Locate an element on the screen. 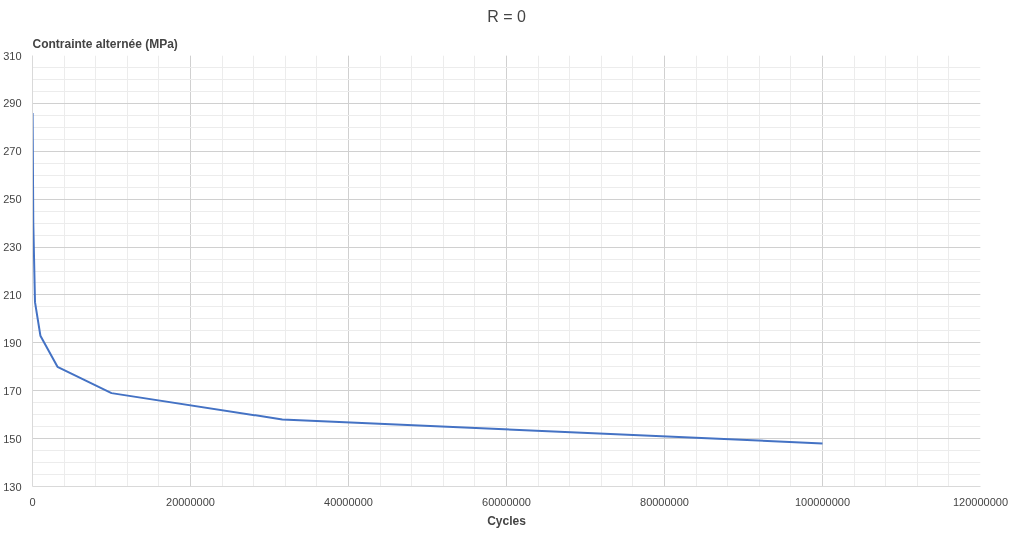 The image size is (1019, 535). y-tick-label: 210 is located at coordinates (12, 294).